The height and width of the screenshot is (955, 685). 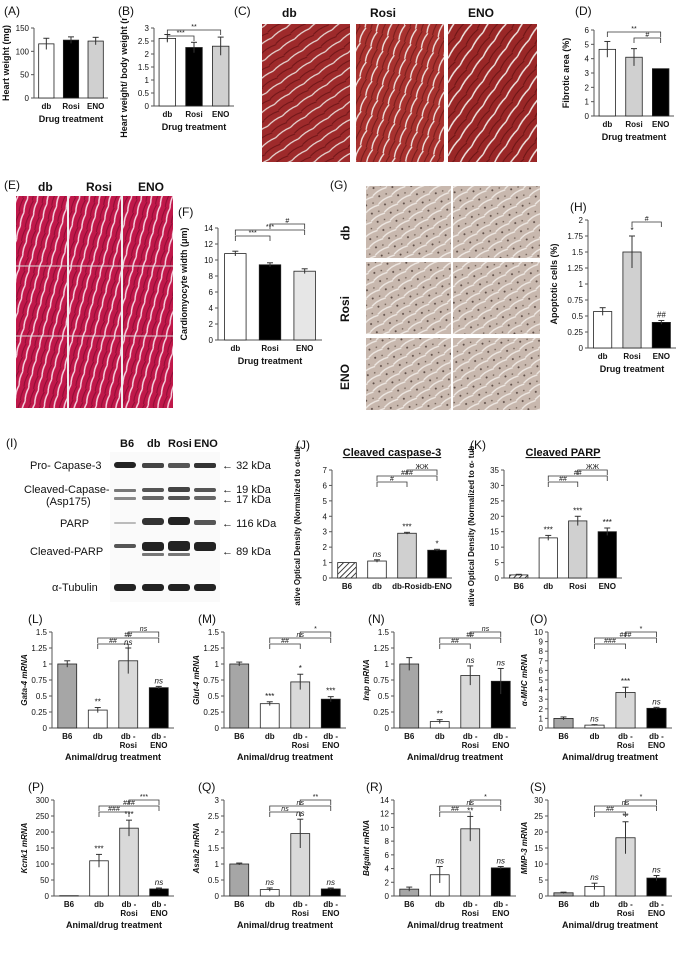 What do you see at coordinates (207, 619) in the screenshot?
I see `panel-label-m: (M)` at bounding box center [207, 619].